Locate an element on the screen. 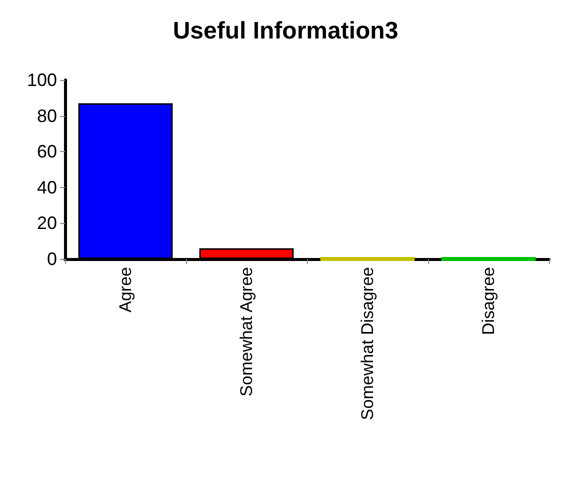  x-tick-label: Agree is located at coordinates (125, 289).